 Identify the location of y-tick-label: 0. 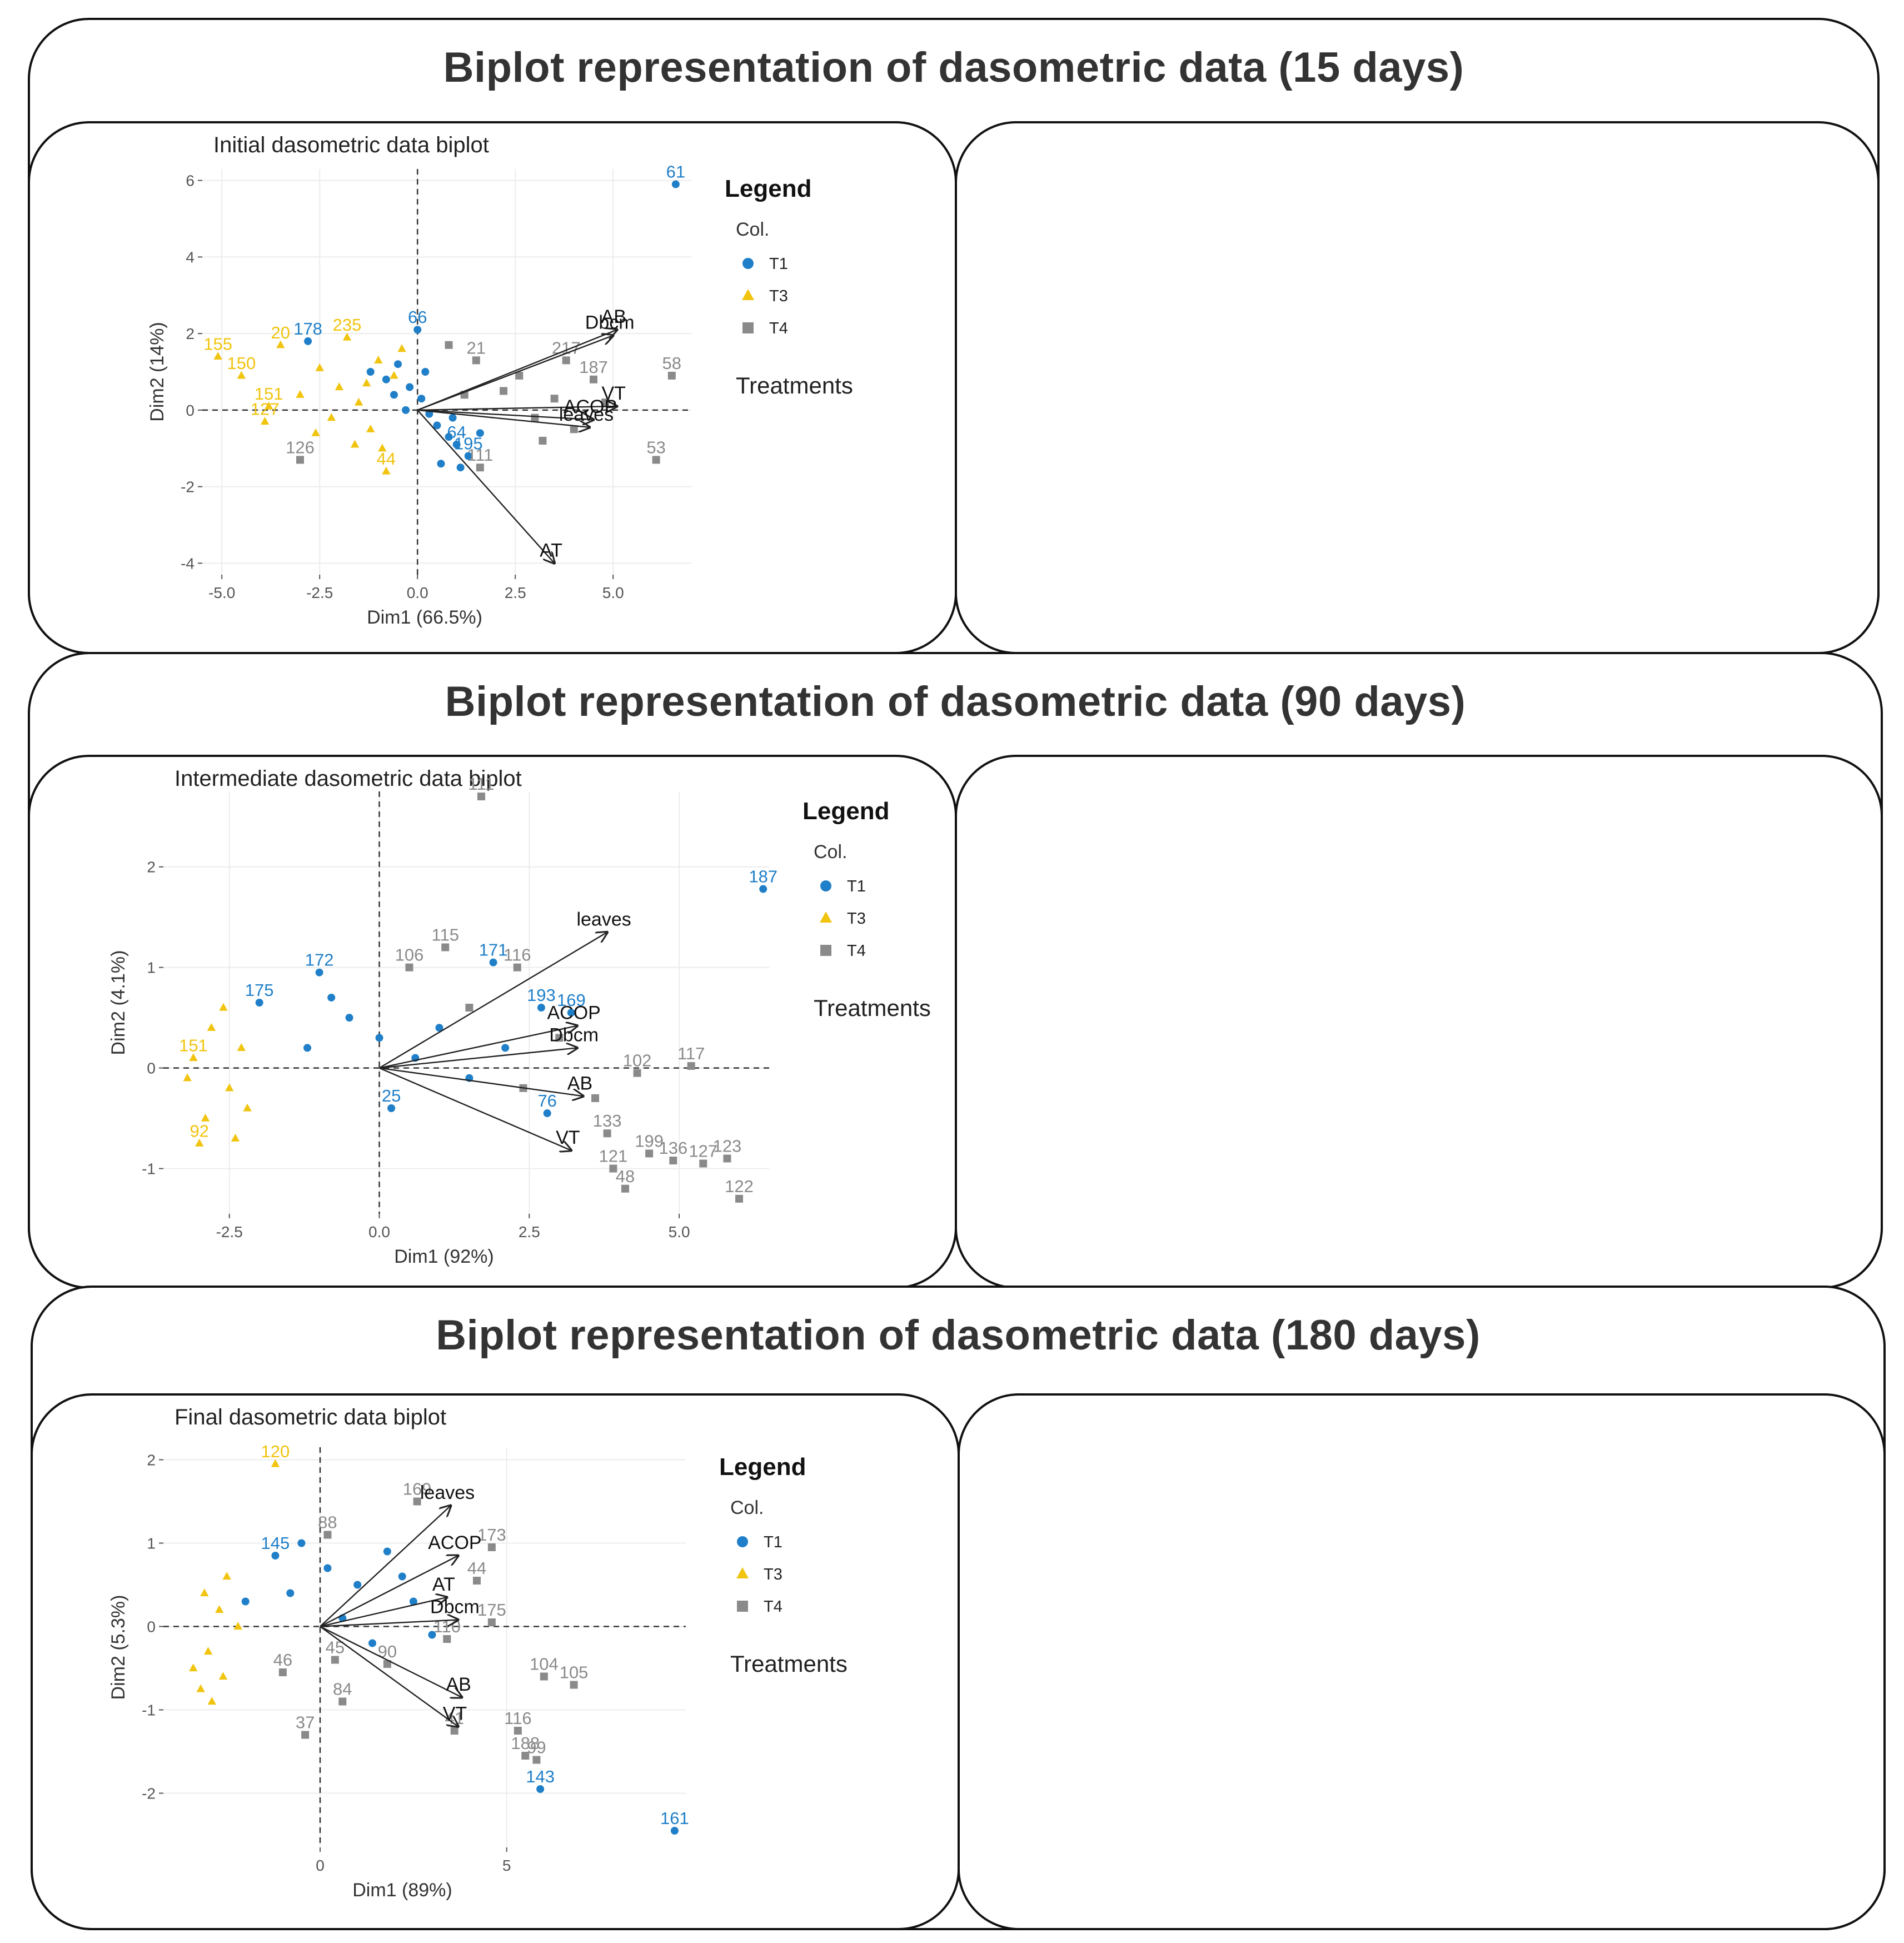
(151, 1068).